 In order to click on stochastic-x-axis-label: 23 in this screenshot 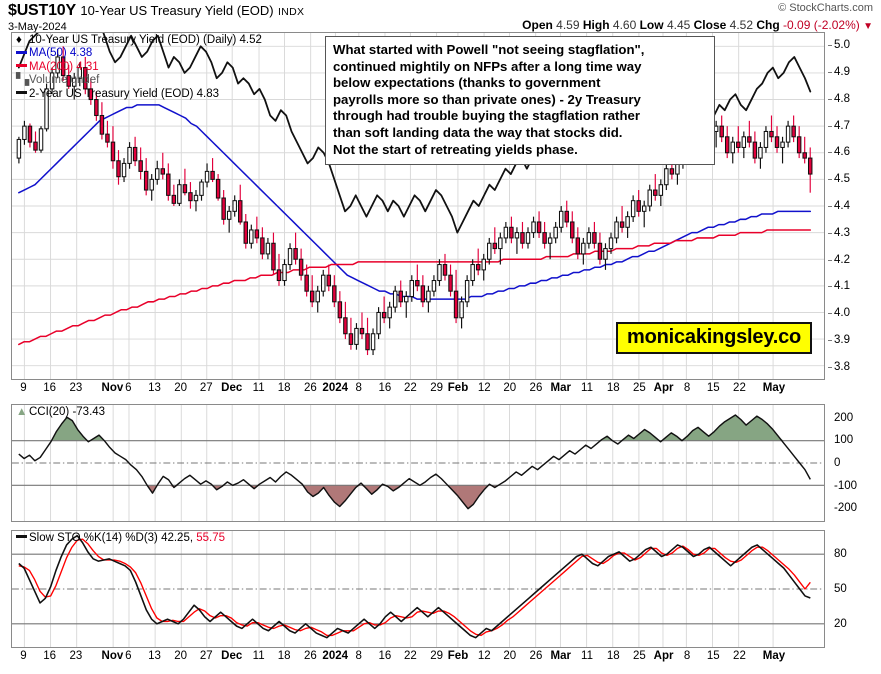, I will do `click(76, 656)`.